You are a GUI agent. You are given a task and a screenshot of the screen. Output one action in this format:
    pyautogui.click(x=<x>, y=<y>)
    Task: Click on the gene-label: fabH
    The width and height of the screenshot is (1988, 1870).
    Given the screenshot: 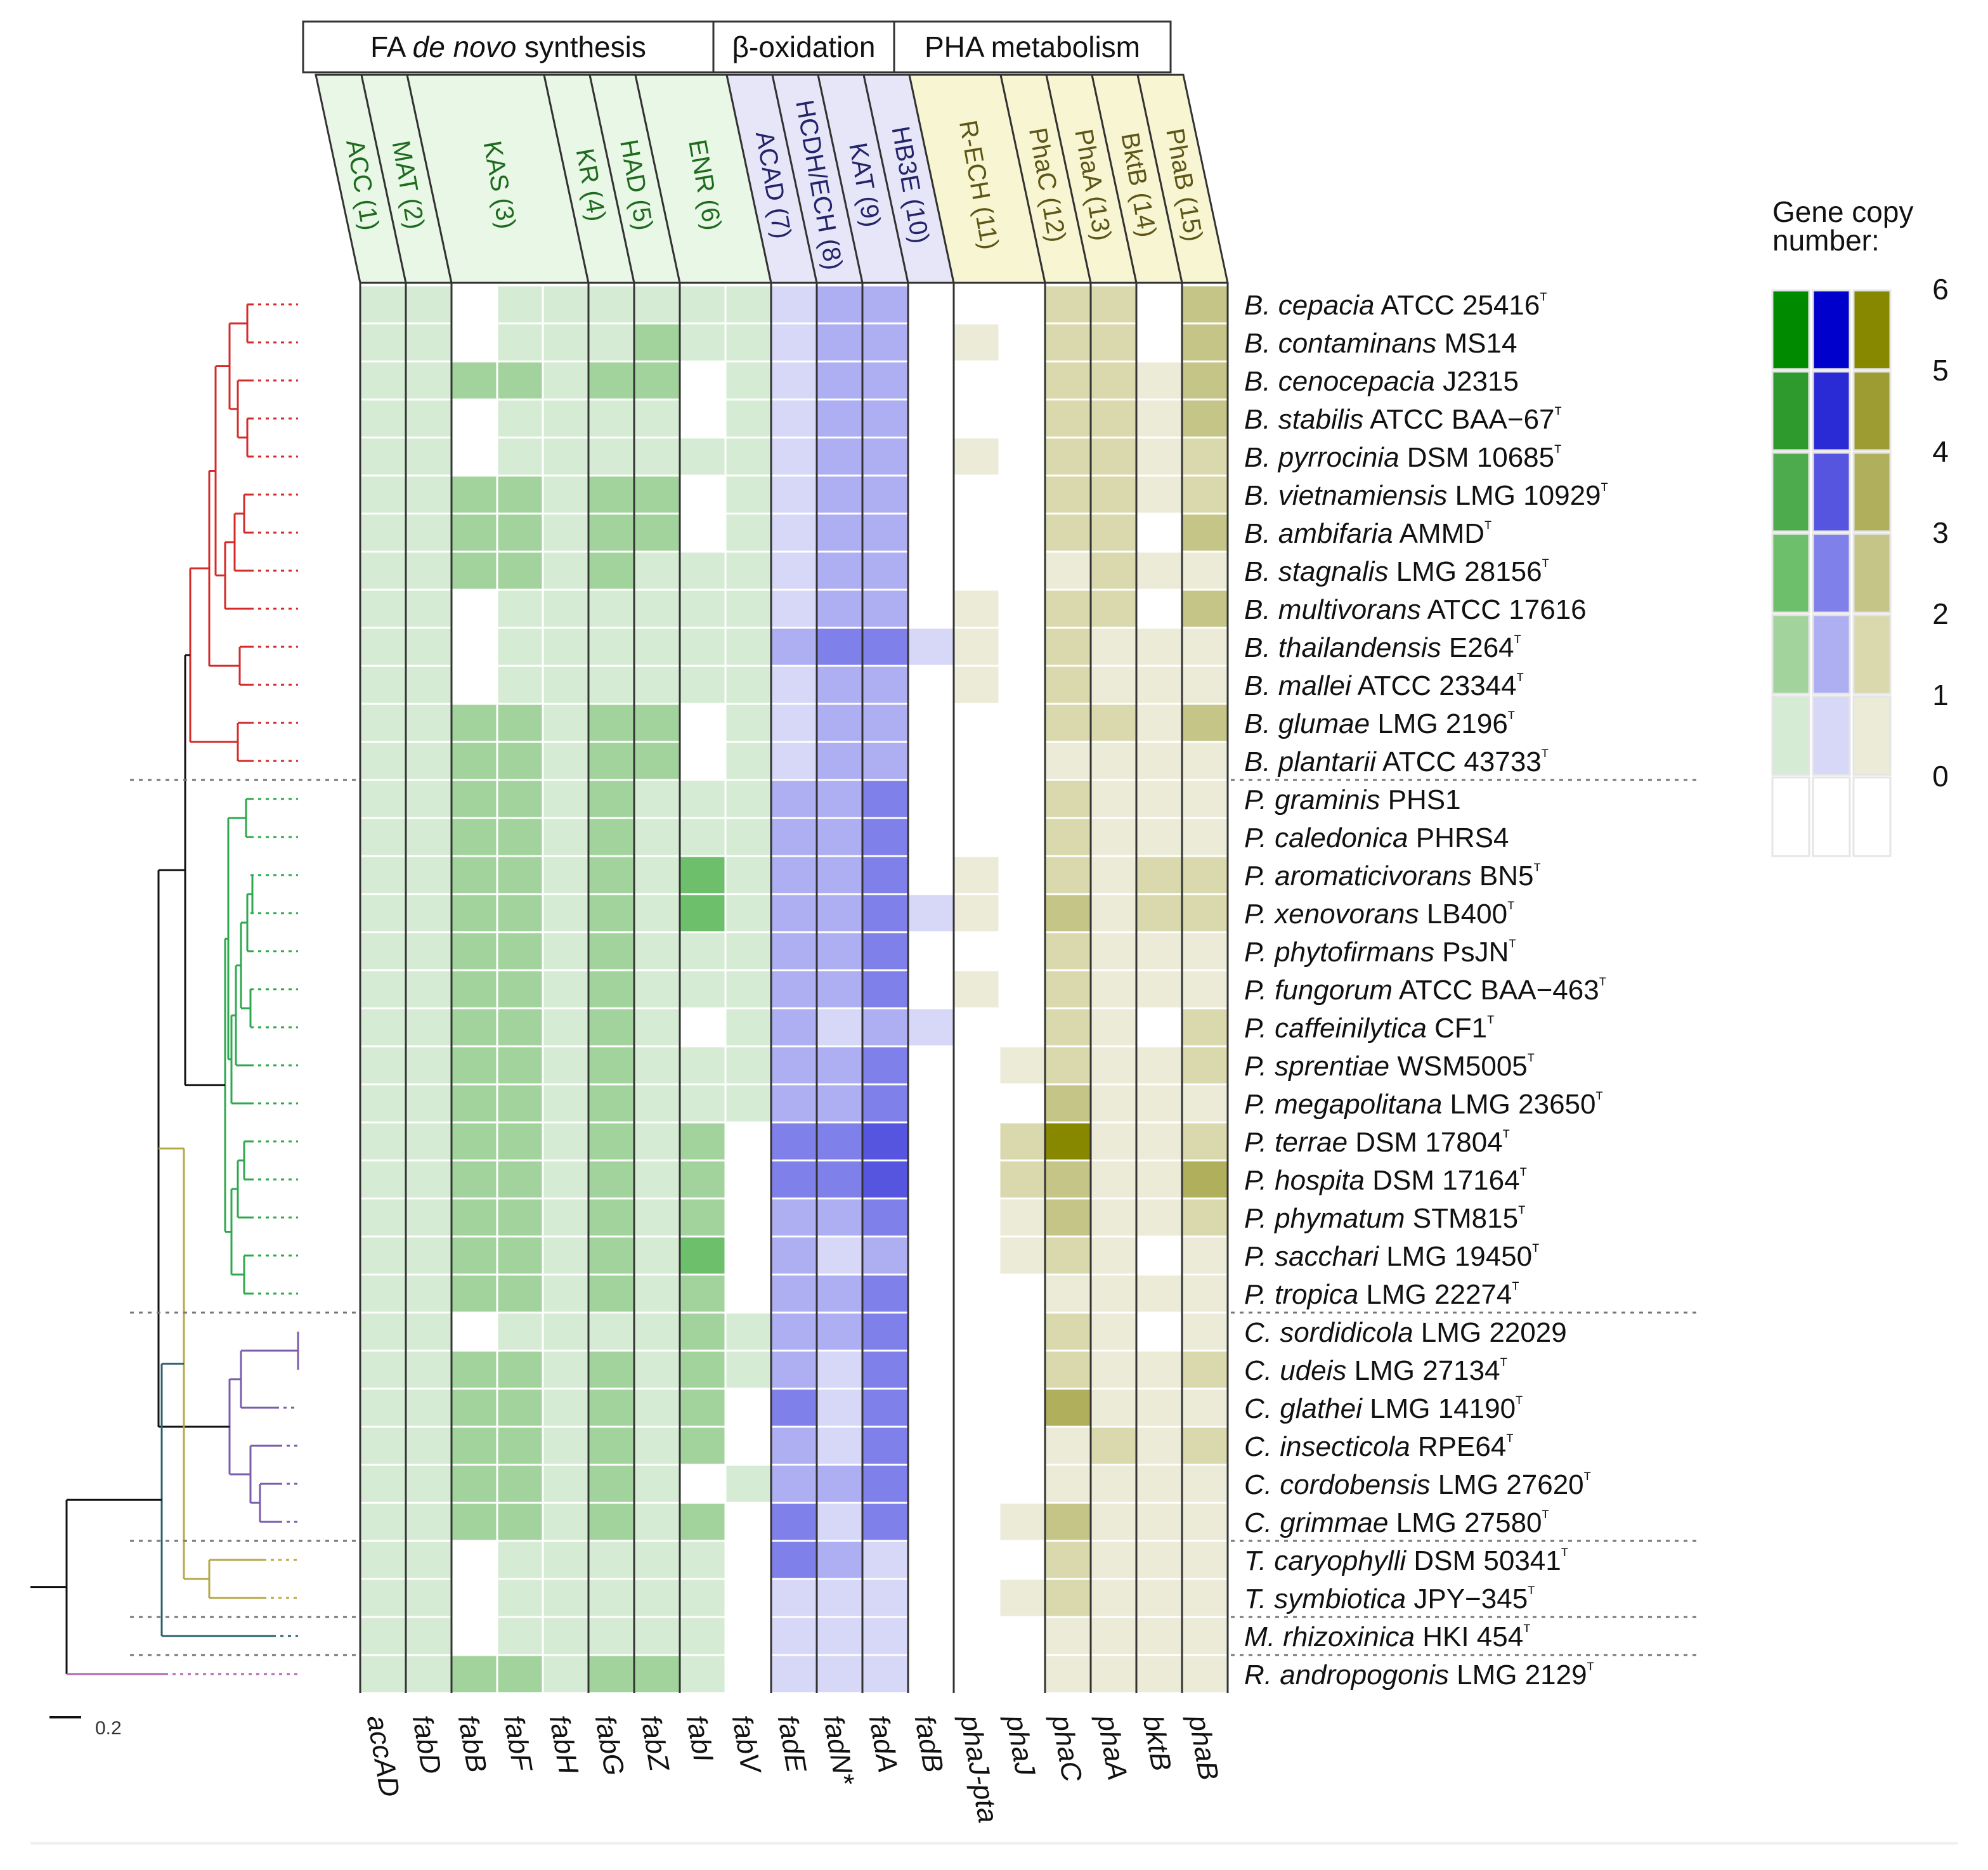 What is the action you would take?
    pyautogui.click(x=563, y=1744)
    